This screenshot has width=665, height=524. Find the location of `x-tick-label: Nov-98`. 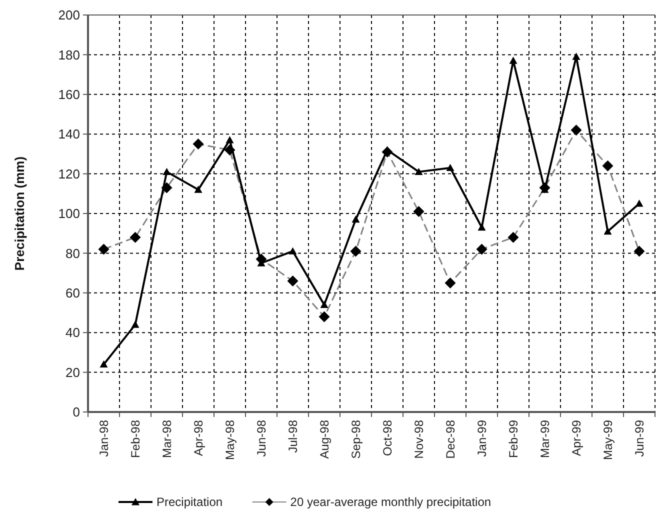

x-tick-label: Nov-98 is located at coordinates (419, 439).